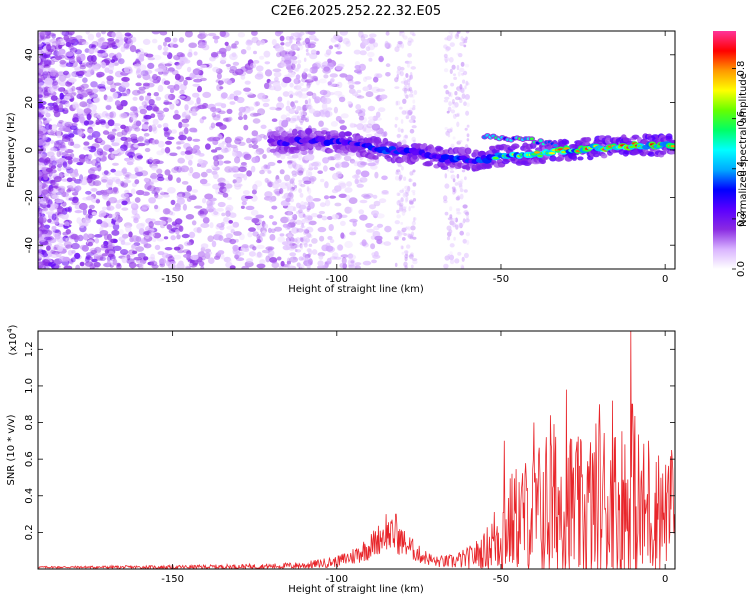  What do you see at coordinates (336, 579) in the screenshot?
I see `x-tick-label: -100` at bounding box center [336, 579].